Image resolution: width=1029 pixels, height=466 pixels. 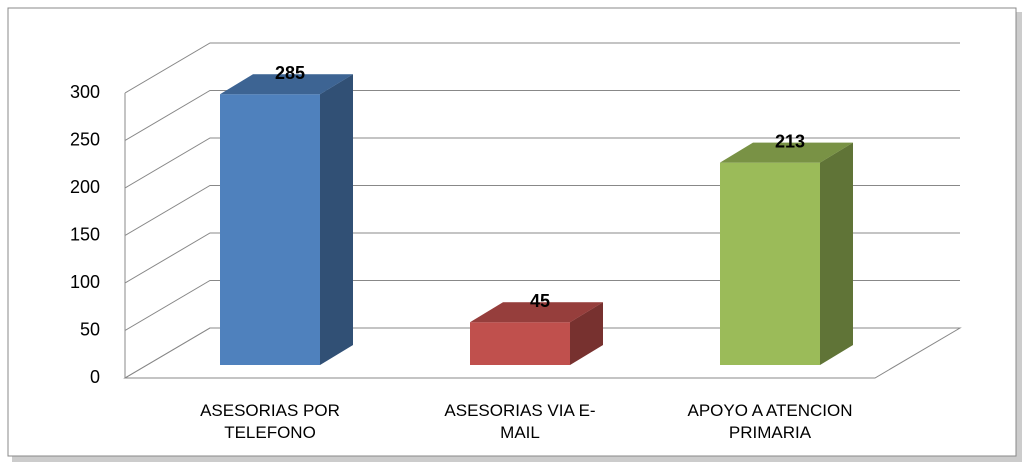 What do you see at coordinates (85, 282) in the screenshot?
I see `y-tick-label: 100` at bounding box center [85, 282].